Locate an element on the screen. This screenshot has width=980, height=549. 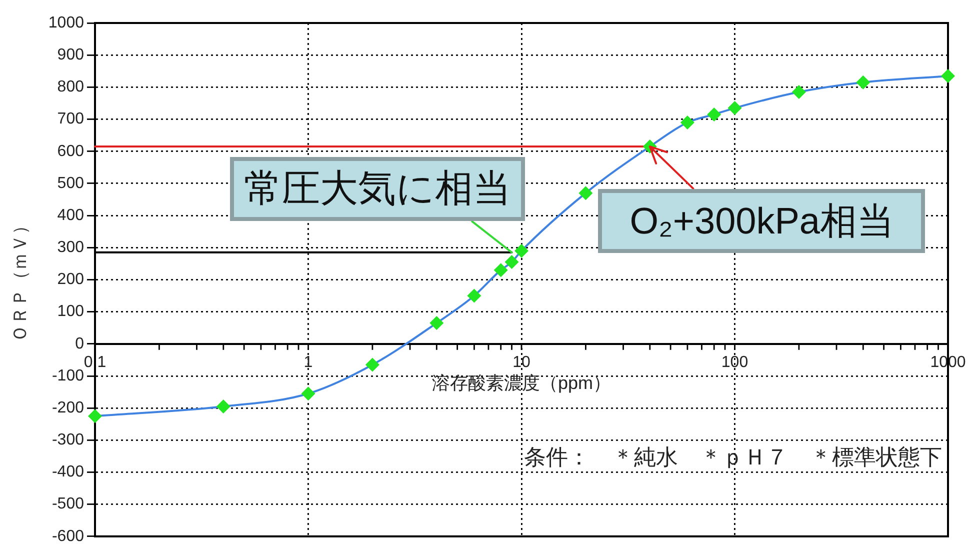
y-tick-label: 800 is located at coordinates (70, 87).